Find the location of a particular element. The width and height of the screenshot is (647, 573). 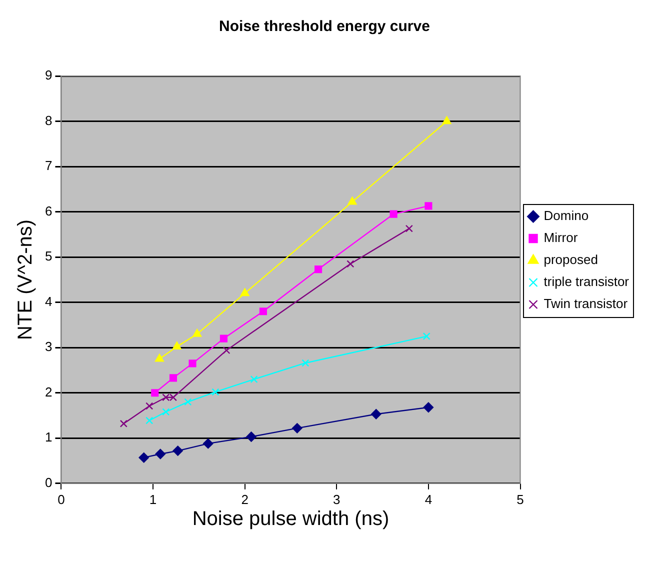

y-tick-label: 3 is located at coordinates (48, 346).